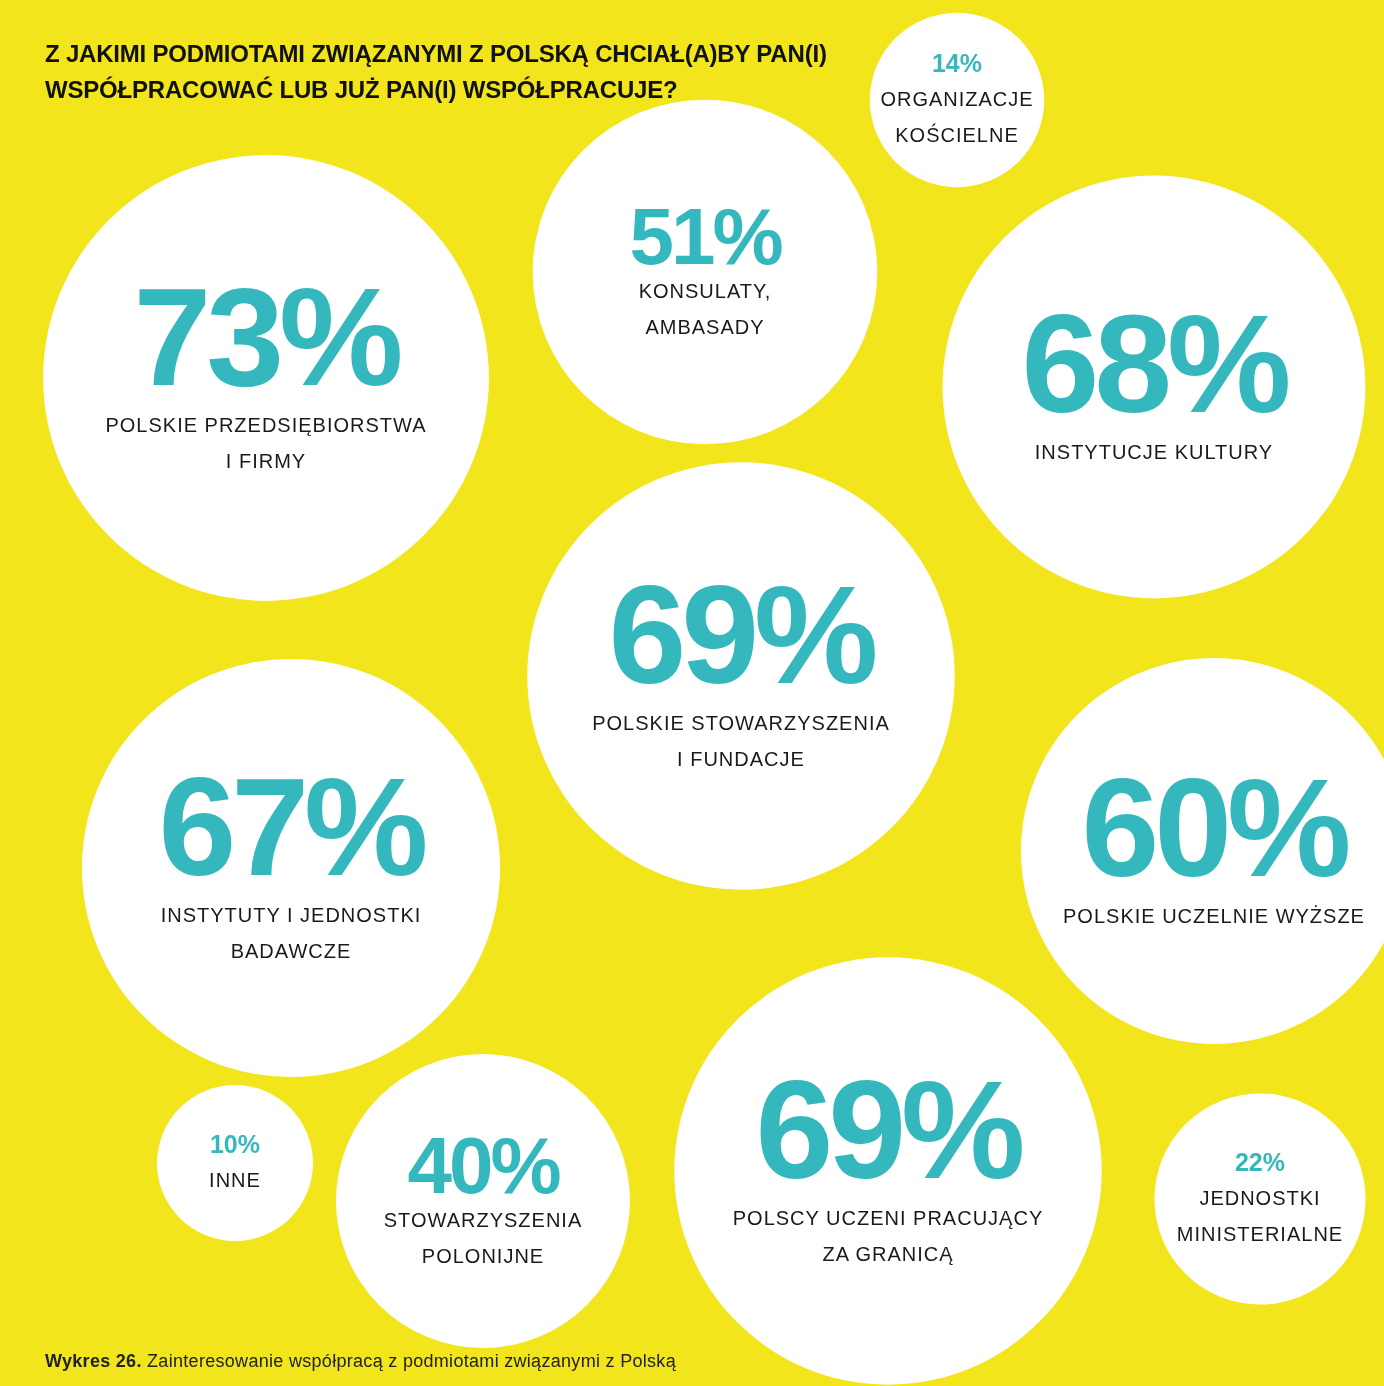 The width and height of the screenshot is (1384, 1386). I want to click on category-label: ORGANIZACJE KOŚCIELNE, so click(957, 117).